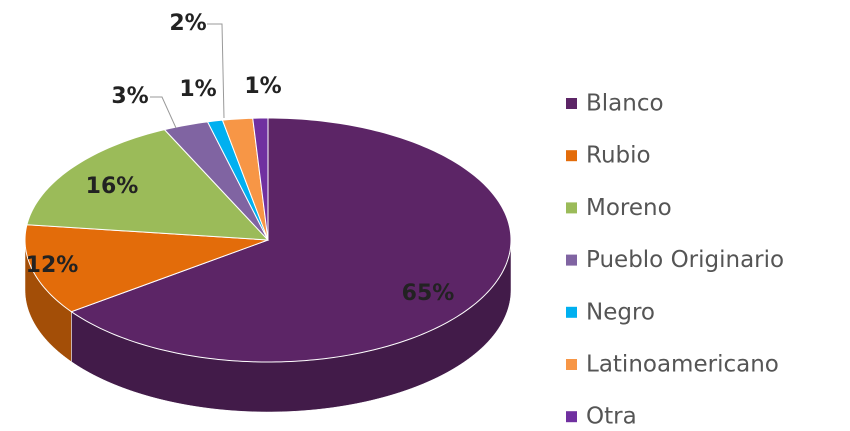 The image size is (850, 431). What do you see at coordinates (625, 104) in the screenshot?
I see `legend-label: Blanco` at bounding box center [625, 104].